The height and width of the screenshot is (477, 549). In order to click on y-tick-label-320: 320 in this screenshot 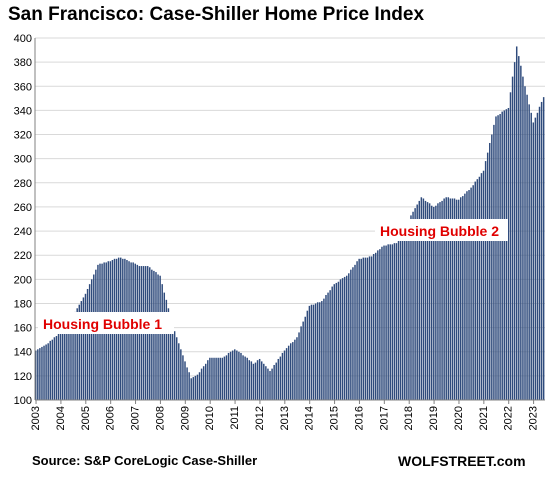, I will do `click(23, 136)`.